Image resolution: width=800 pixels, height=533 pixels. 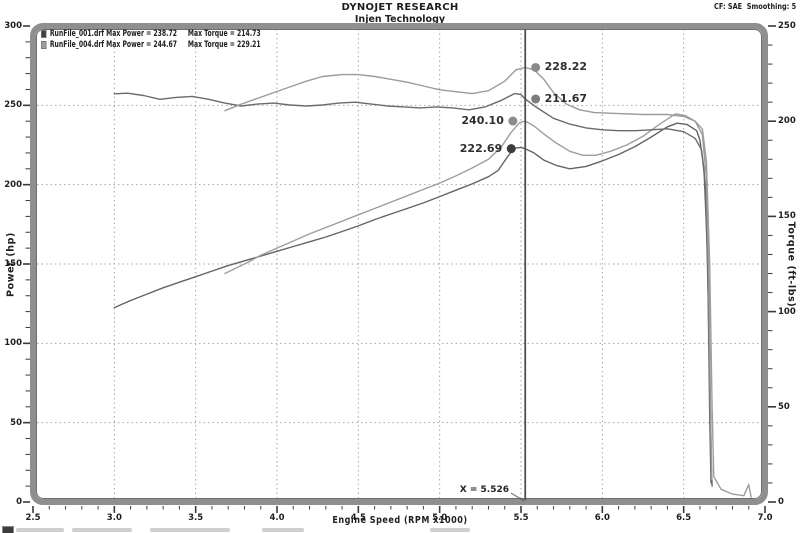 What do you see at coordinates (787, 26) in the screenshot?
I see `torque-tick-label-250: 250` at bounding box center [787, 26].